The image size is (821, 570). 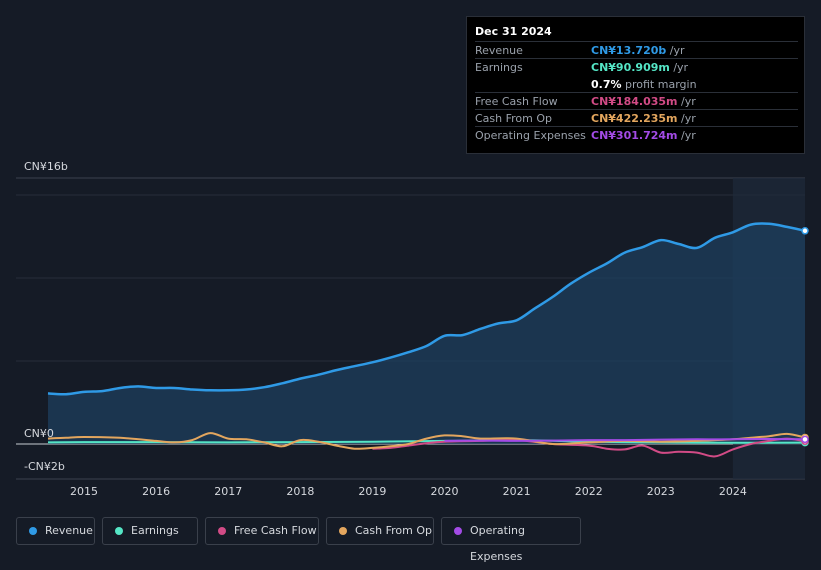 I want to click on tooltip-value: CN¥13.720b /yr, so click(x=638, y=50).